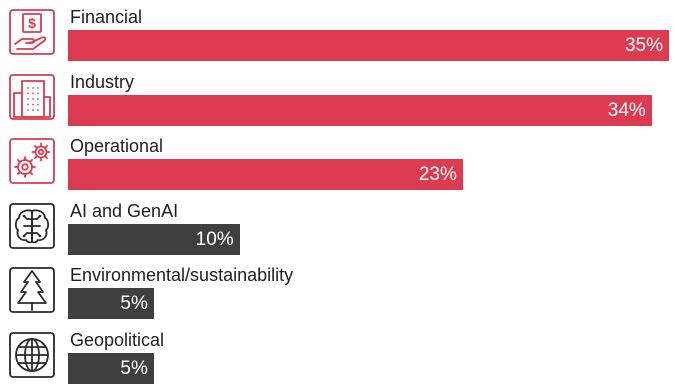 Image resolution: width=675 pixels, height=387 pixels. I want to click on category-label: Financial, so click(106, 17).